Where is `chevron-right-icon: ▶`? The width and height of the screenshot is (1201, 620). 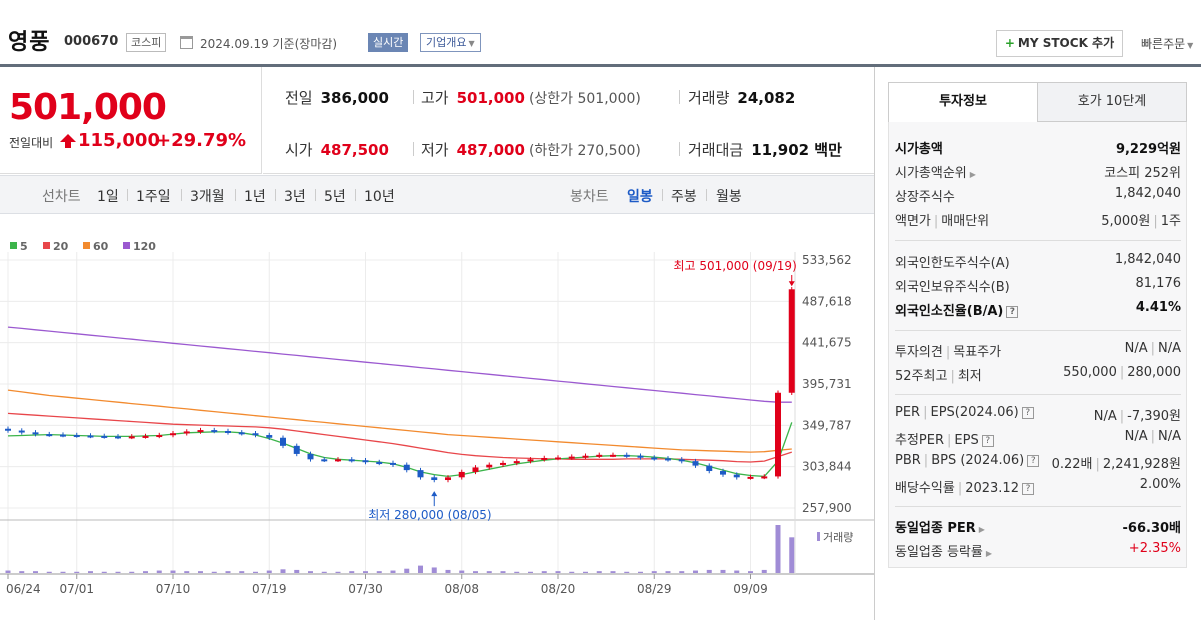 chevron-right-icon: ▶ is located at coordinates (981, 529).